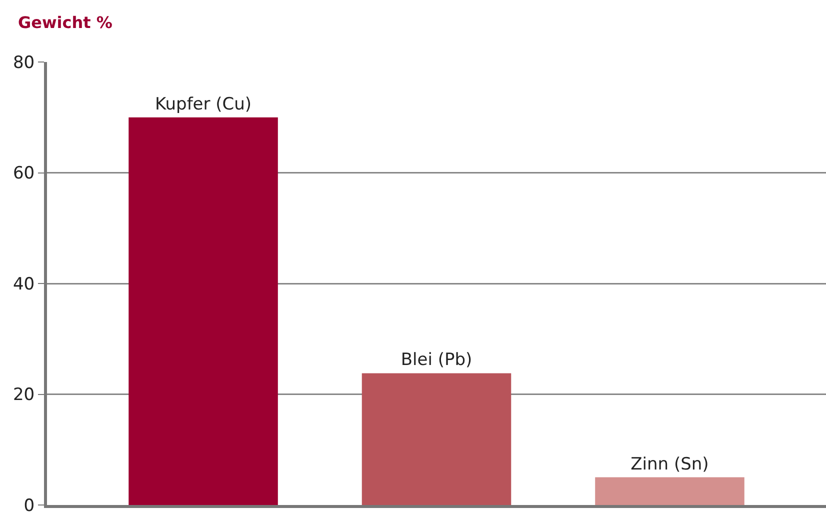 This screenshot has height=519, width=826. What do you see at coordinates (23, 284) in the screenshot?
I see `y-tick-label: 40` at bounding box center [23, 284].